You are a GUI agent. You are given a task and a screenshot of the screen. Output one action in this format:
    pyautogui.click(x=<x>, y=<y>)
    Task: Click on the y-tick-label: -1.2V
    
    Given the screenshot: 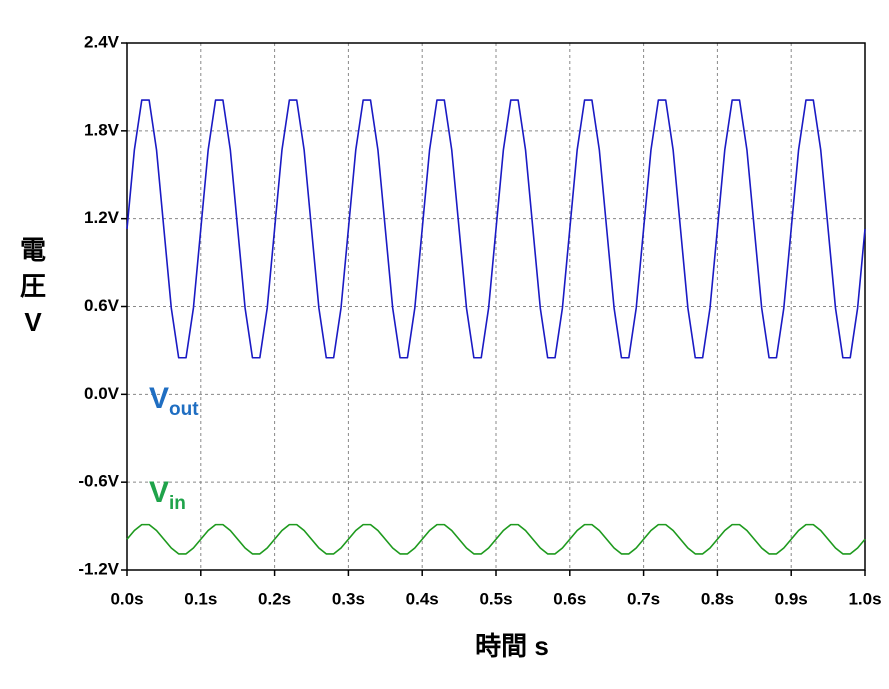 What is the action you would take?
    pyautogui.click(x=98, y=568)
    